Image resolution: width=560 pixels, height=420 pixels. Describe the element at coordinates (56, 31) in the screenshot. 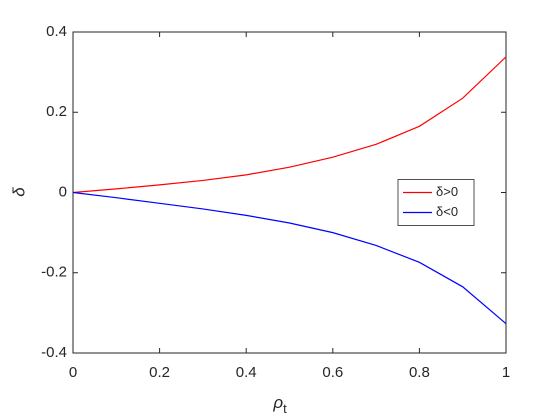

I see `y-tick-label: 0.4` at that location.